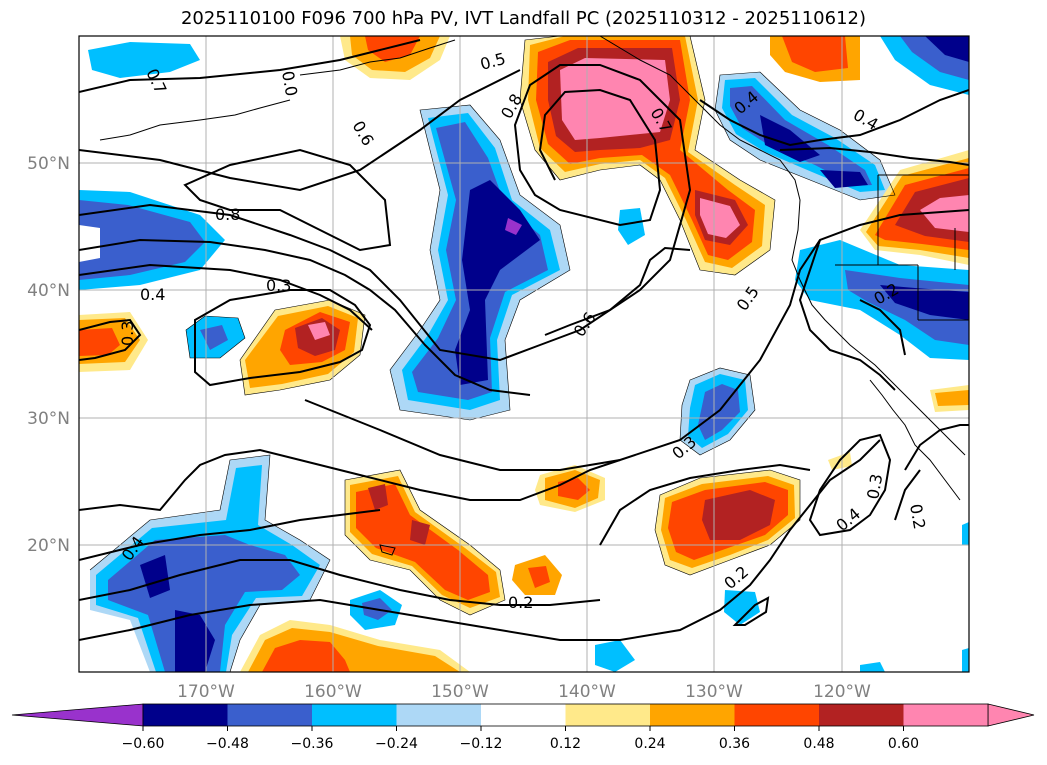  I want to click on colorbar-tick-label: −0.60, so click(143, 744).